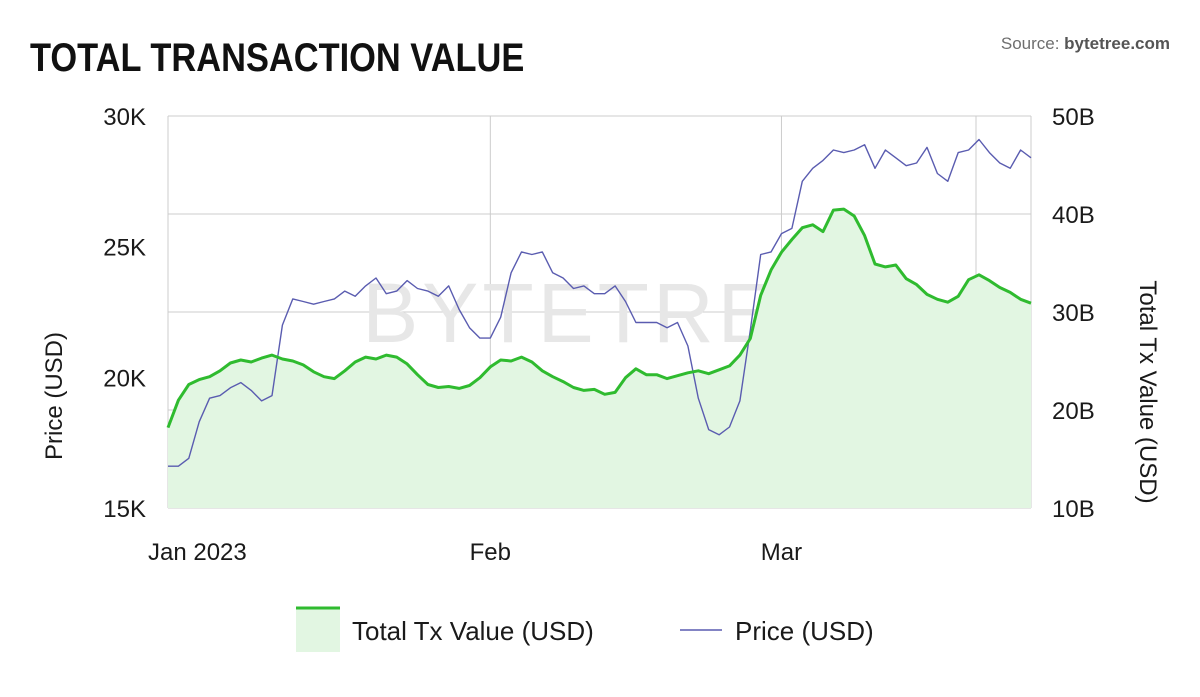 This screenshot has height=697, width=1200. Describe the element at coordinates (124, 378) in the screenshot. I see `y-left-tick-label: 20K` at that location.